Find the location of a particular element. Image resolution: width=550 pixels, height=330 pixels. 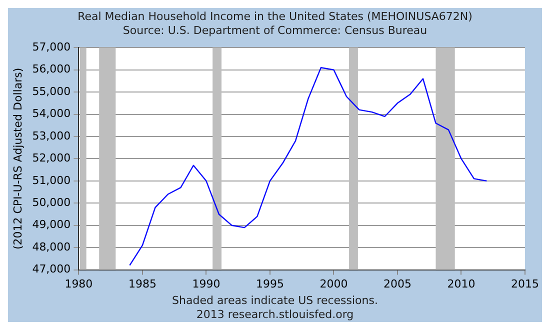

x-tick-label: 1980 is located at coordinates (78, 283).